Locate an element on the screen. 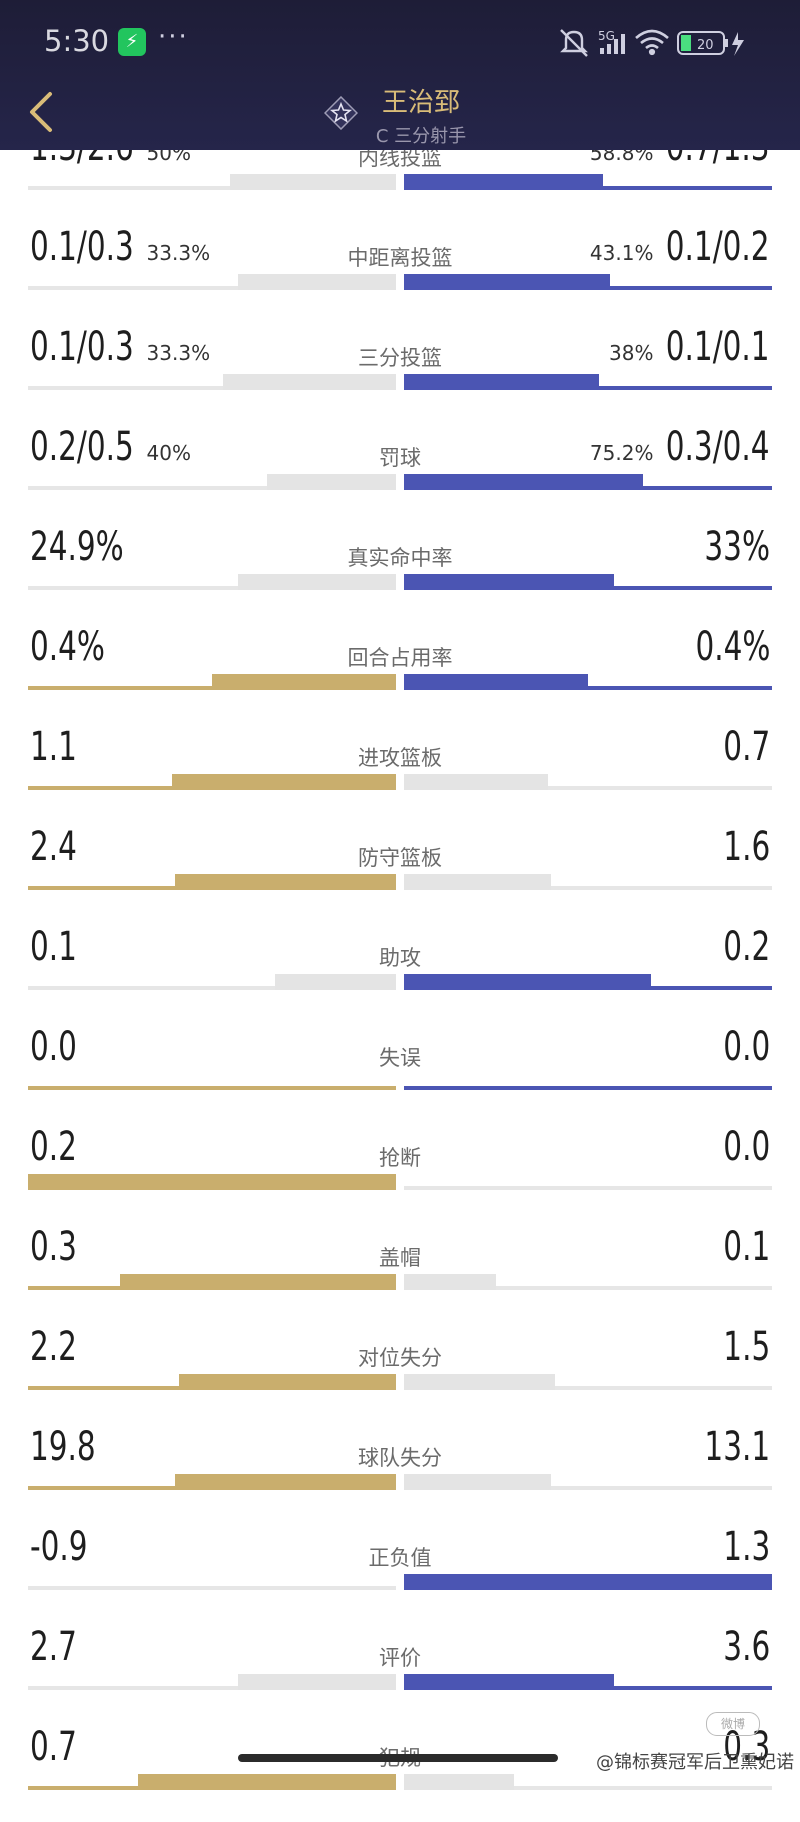  right-value: 38% 0.1/0.1 is located at coordinates (689, 354).